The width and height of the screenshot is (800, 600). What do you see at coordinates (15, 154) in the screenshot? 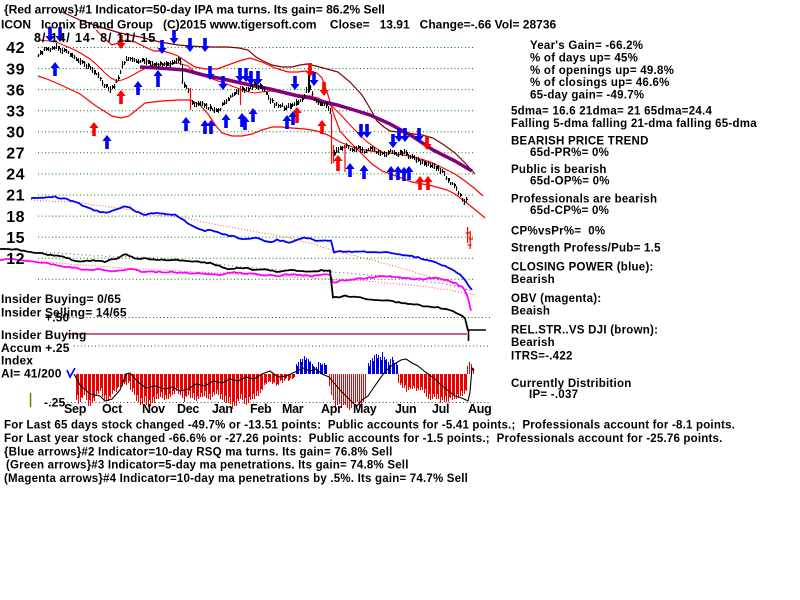
I see `svg-text: 27` at bounding box center [15, 154].